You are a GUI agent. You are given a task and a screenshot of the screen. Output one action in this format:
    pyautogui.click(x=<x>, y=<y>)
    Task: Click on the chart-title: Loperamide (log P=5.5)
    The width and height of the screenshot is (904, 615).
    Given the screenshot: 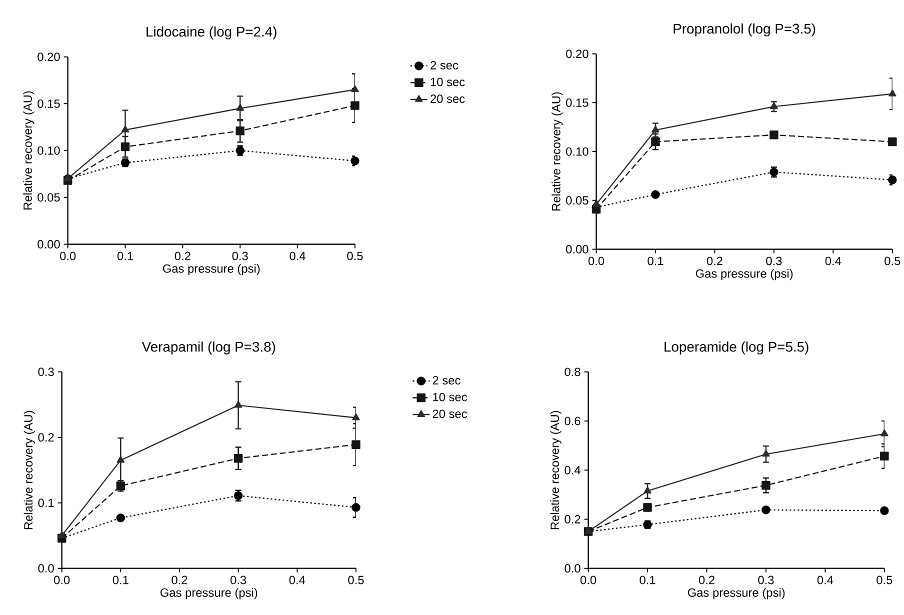 What is the action you would take?
    pyautogui.click(x=736, y=347)
    